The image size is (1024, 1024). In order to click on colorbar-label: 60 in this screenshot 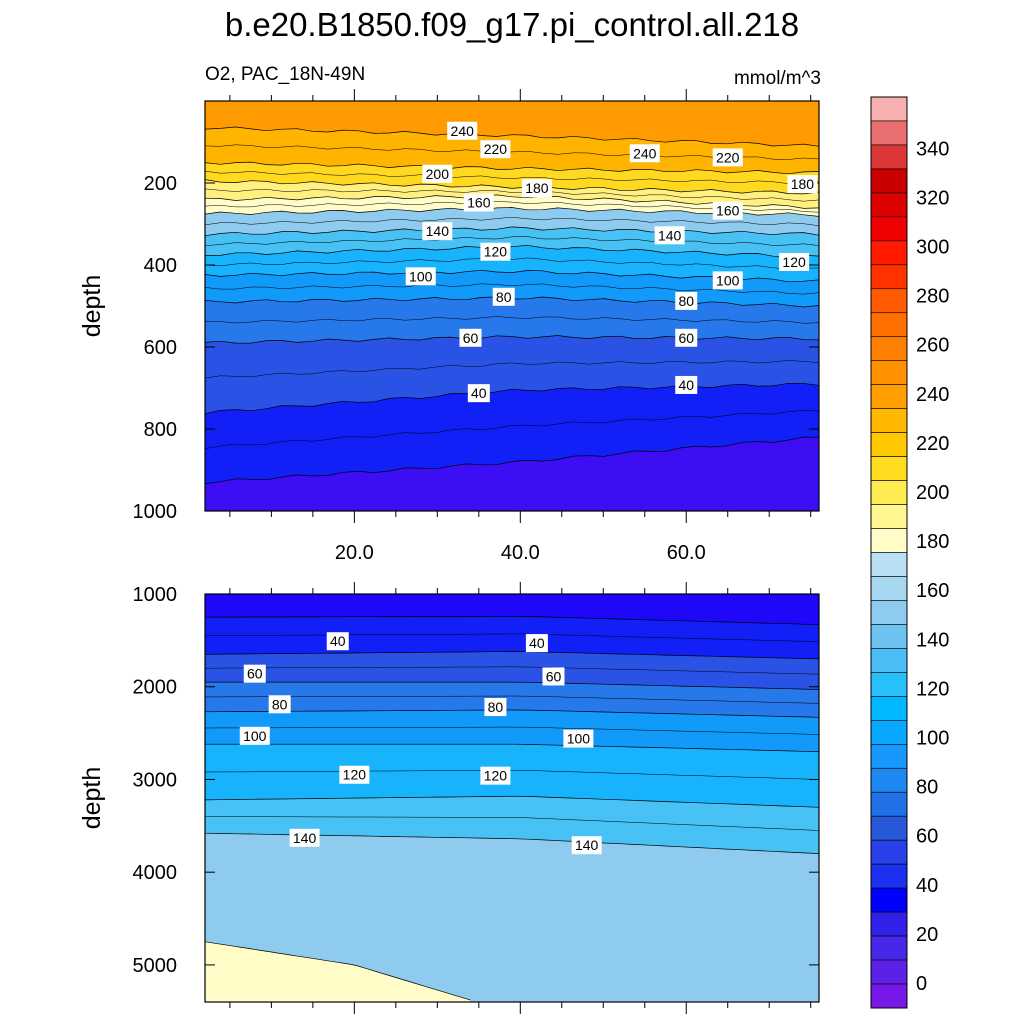, I will do `click(927, 837)`.